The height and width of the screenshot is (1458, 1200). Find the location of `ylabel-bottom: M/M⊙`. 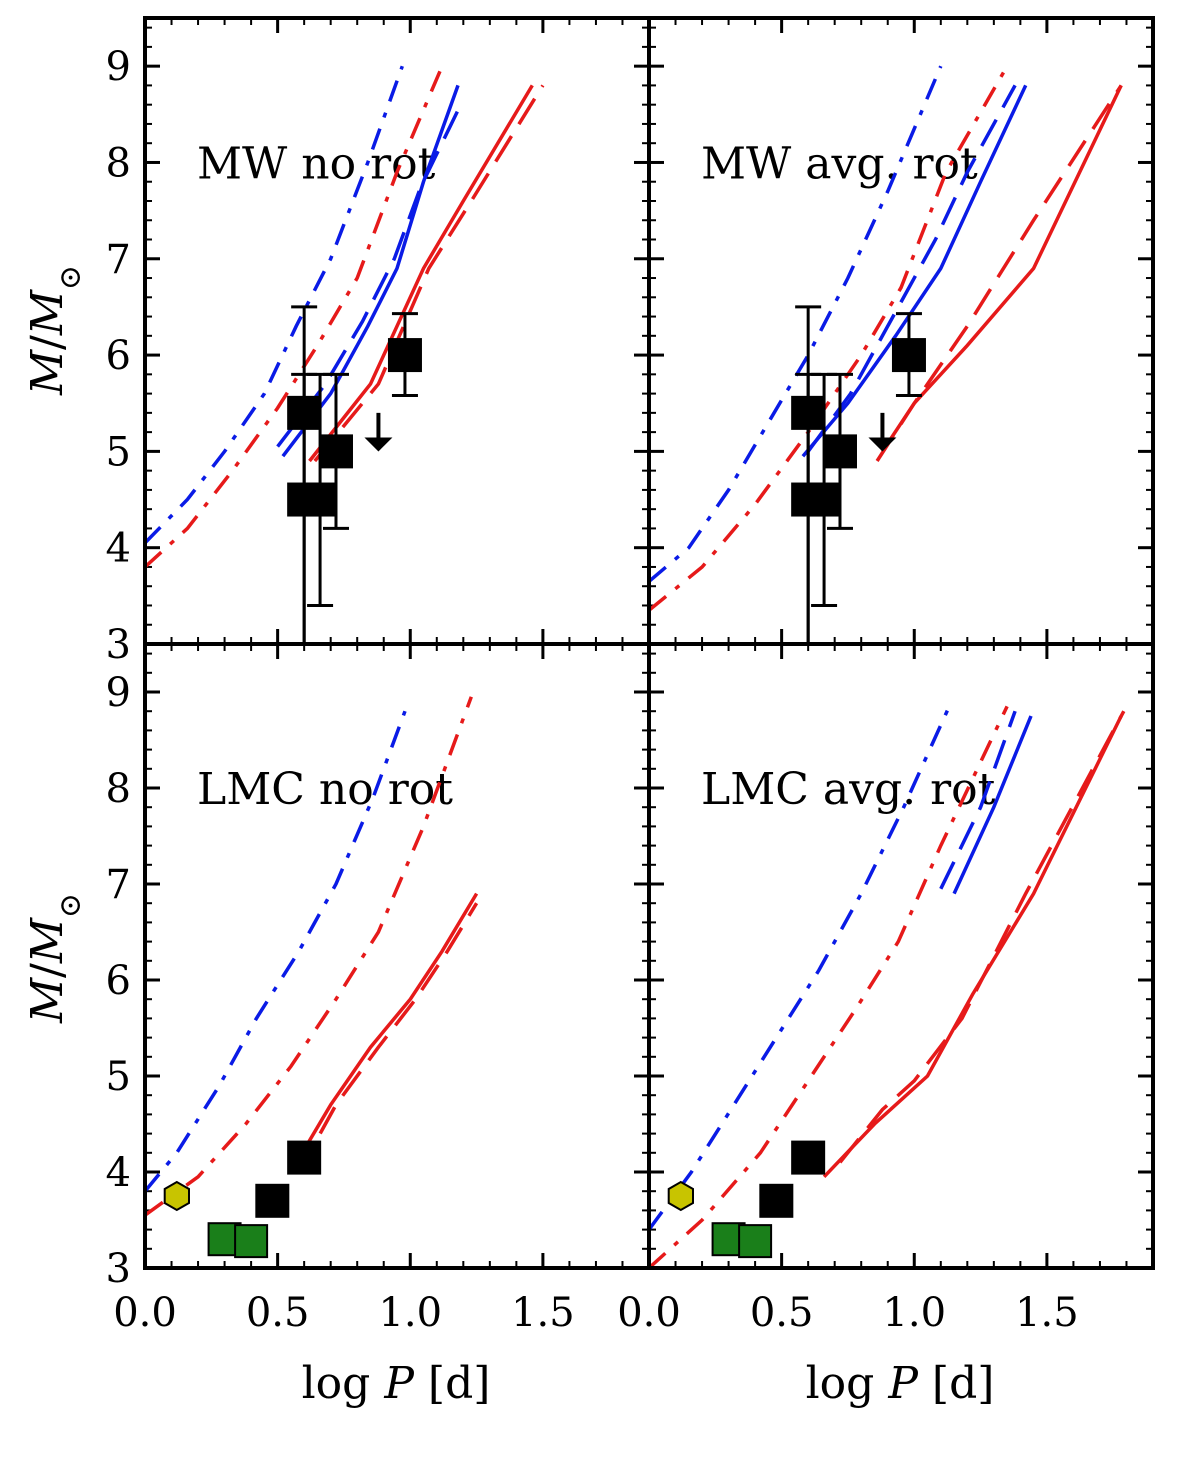

ylabel-bottom: M/M⊙ is located at coordinates (55, 958).